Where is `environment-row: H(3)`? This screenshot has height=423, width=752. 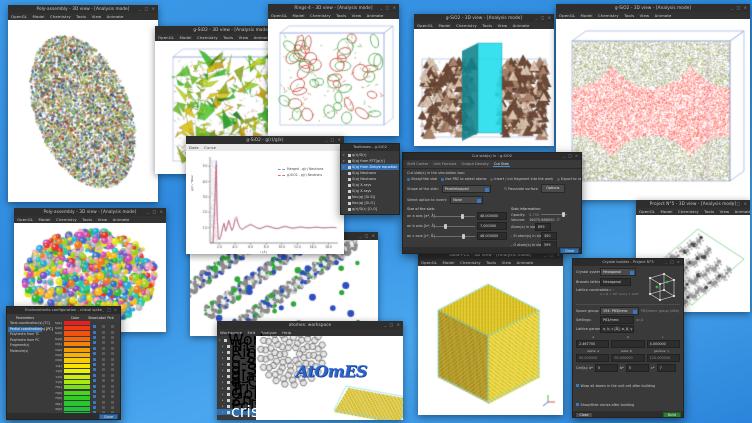
environment-row: H(3) is located at coordinates (81, 399).